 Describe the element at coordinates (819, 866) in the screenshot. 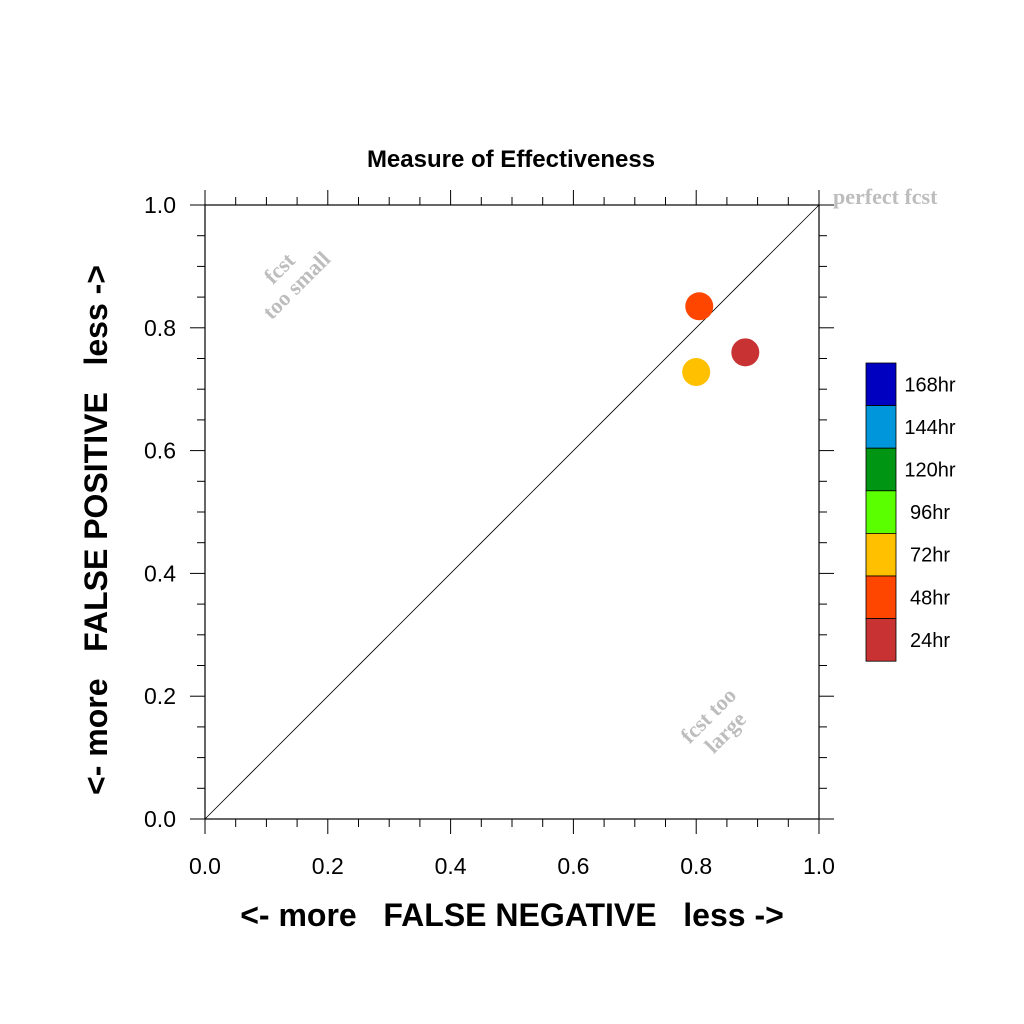

I see `x-tick-label: 1.0` at that location.